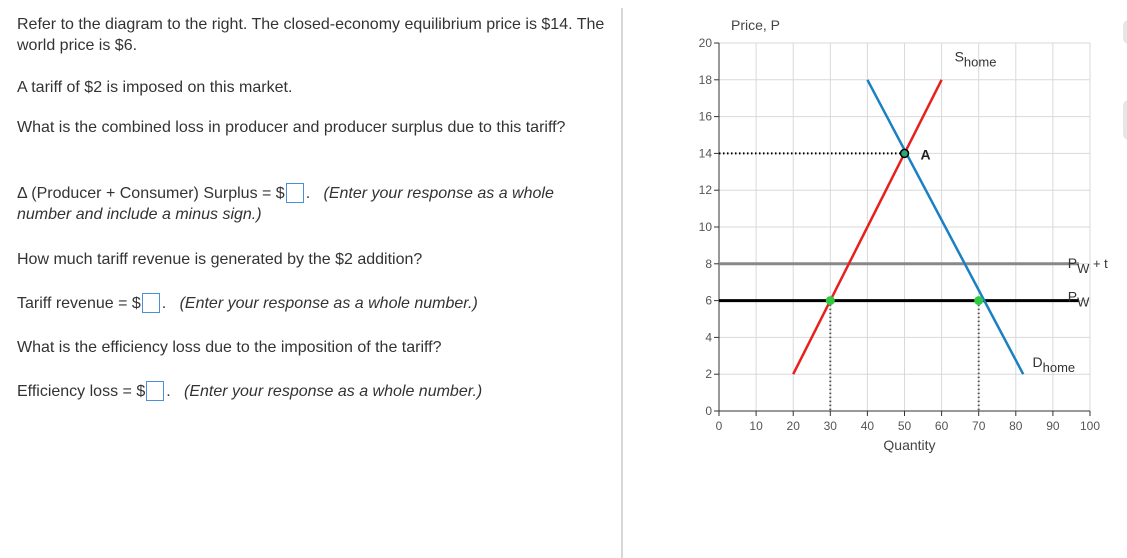 The width and height of the screenshot is (1127, 558). I want to click on x-tick-label: 10, so click(756, 426).